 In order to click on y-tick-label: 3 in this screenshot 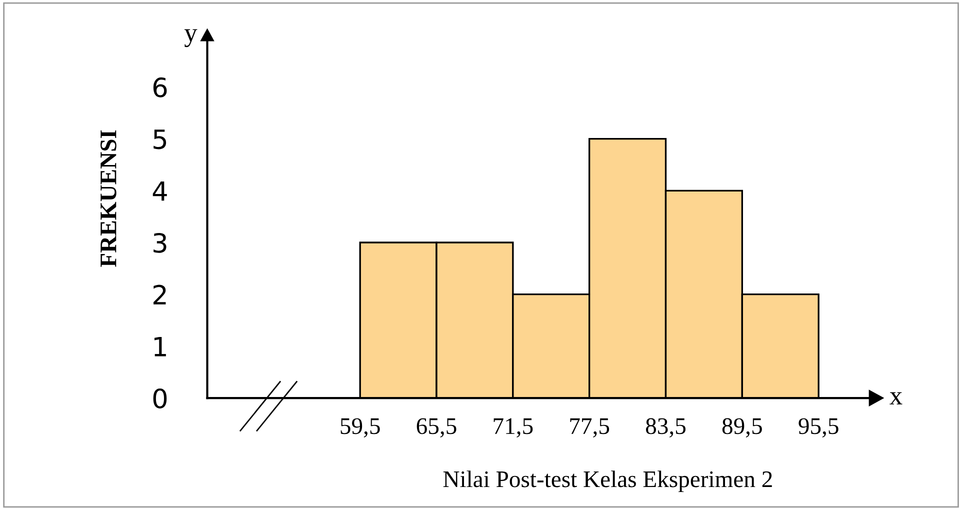, I will do `click(160, 242)`.